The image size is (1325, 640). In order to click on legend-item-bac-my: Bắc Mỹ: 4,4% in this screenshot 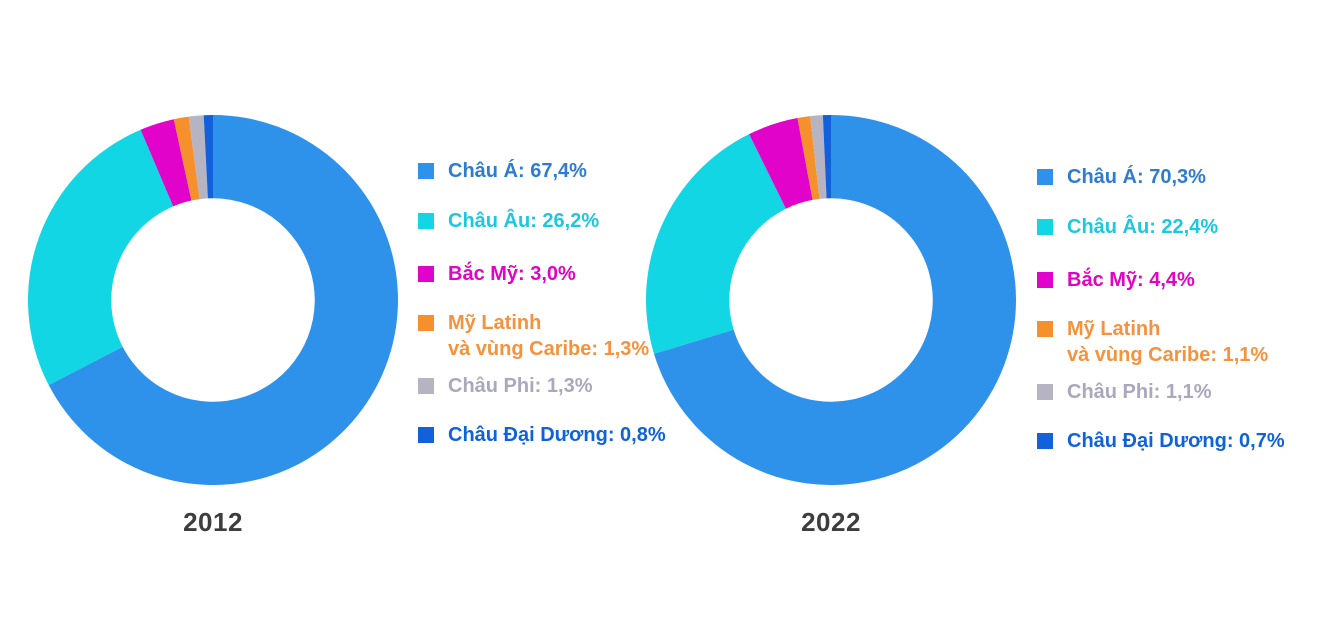, I will do `click(1116, 280)`.